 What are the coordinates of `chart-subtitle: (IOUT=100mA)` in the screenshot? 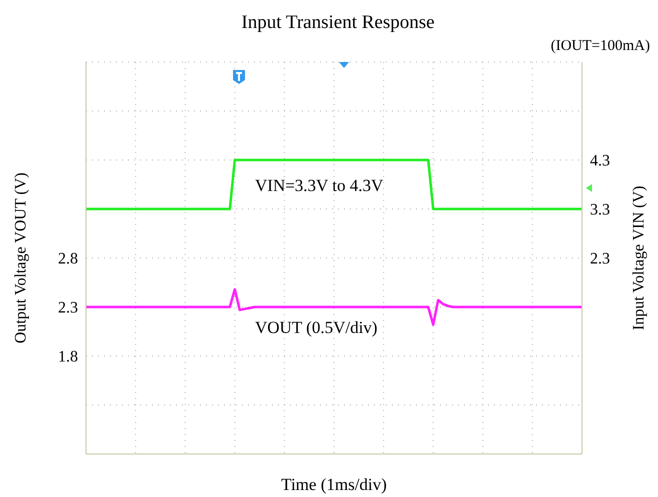 It's located at (600, 46).